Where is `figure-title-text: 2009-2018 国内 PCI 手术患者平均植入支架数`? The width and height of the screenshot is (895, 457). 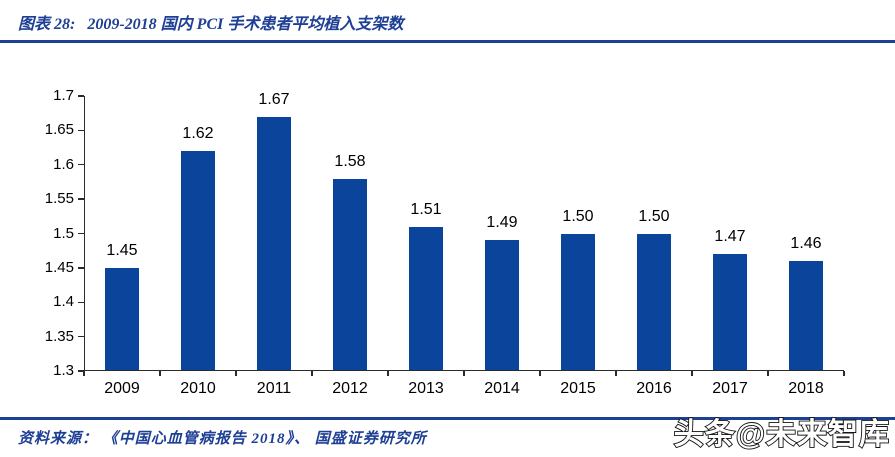 figure-title-text: 2009-2018 国内 PCI 手术患者平均植入支架数 is located at coordinates (245, 24).